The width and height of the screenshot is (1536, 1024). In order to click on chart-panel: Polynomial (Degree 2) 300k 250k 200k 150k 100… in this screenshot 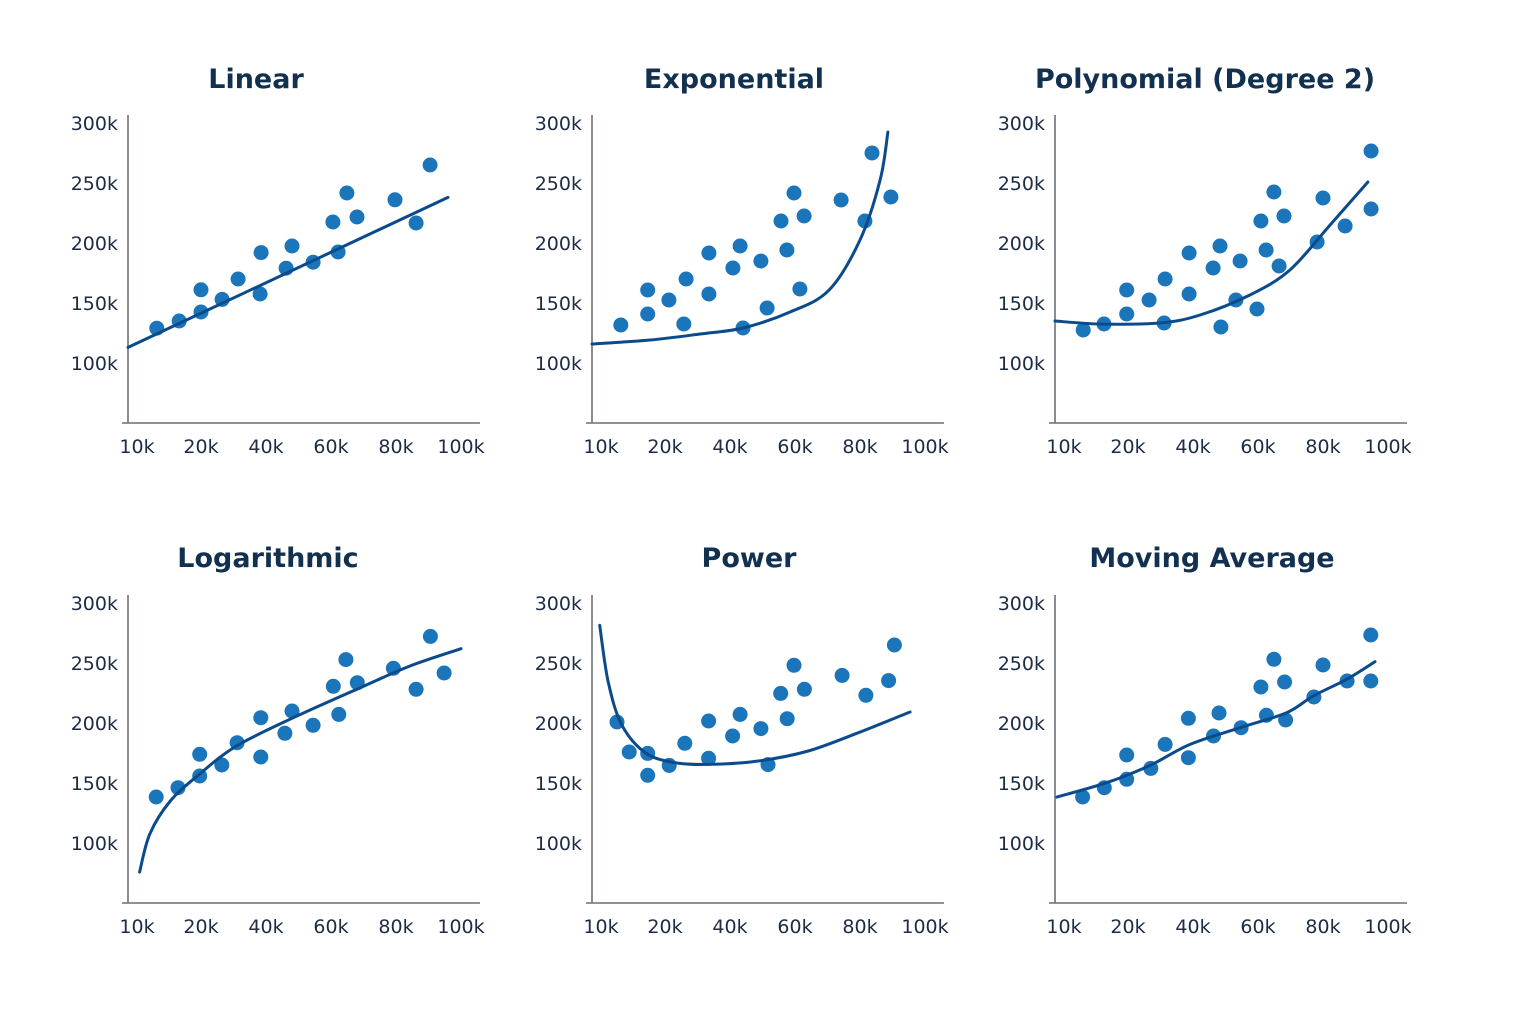, I will do `click(1205, 261)`.